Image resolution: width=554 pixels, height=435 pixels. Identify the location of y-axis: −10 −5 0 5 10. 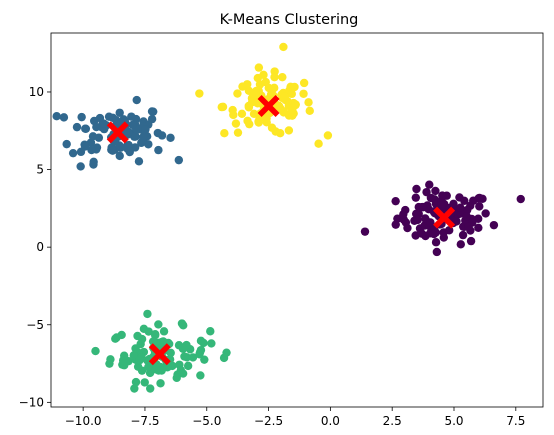
(35, 247).